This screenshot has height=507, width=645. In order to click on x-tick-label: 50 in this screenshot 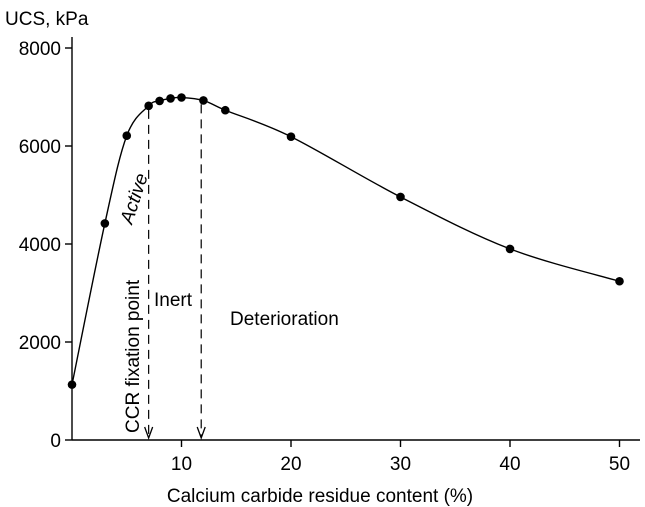, I will do `click(619, 464)`.